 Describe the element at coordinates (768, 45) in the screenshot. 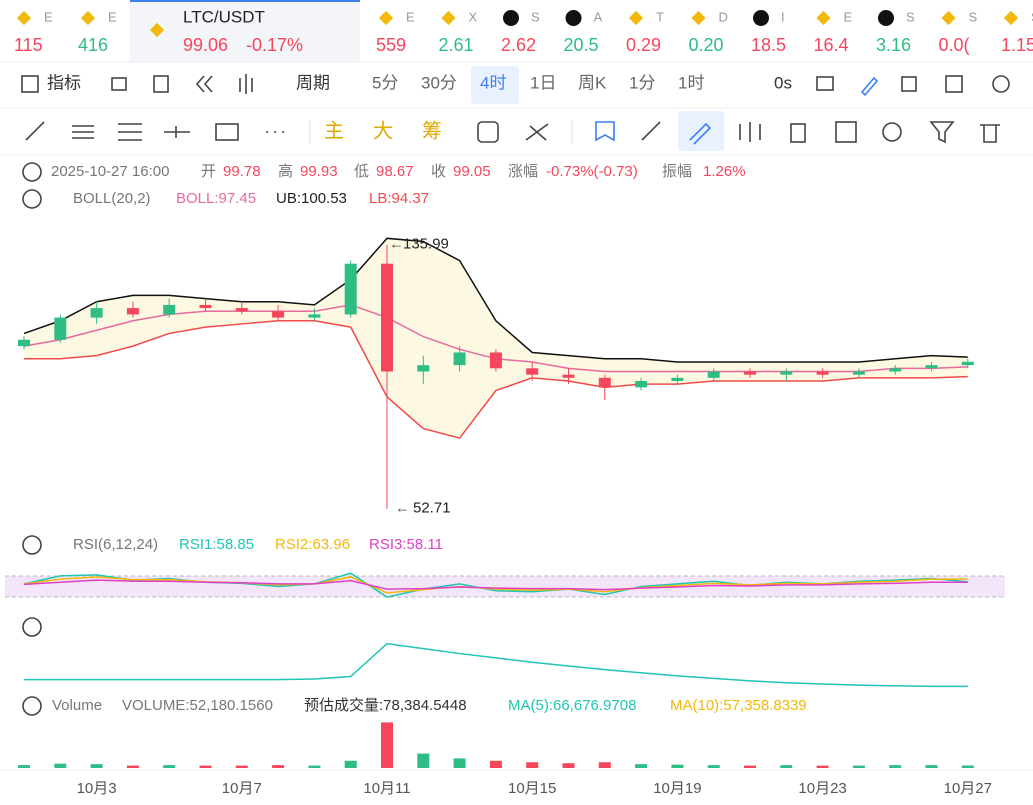

I see `ticker-price: 18.5` at that location.